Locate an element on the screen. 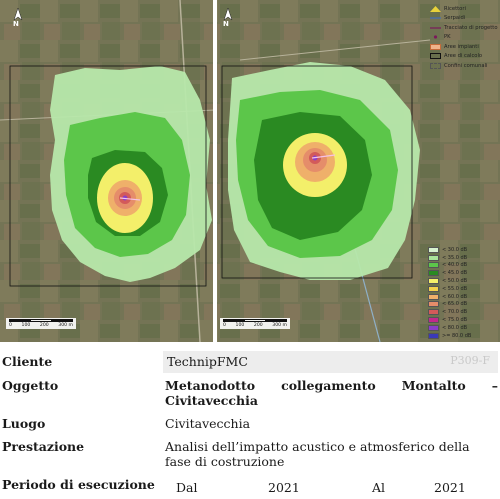 The height and width of the screenshot is (499, 500). north-arrow-right-icon is located at coordinates (228, 14).